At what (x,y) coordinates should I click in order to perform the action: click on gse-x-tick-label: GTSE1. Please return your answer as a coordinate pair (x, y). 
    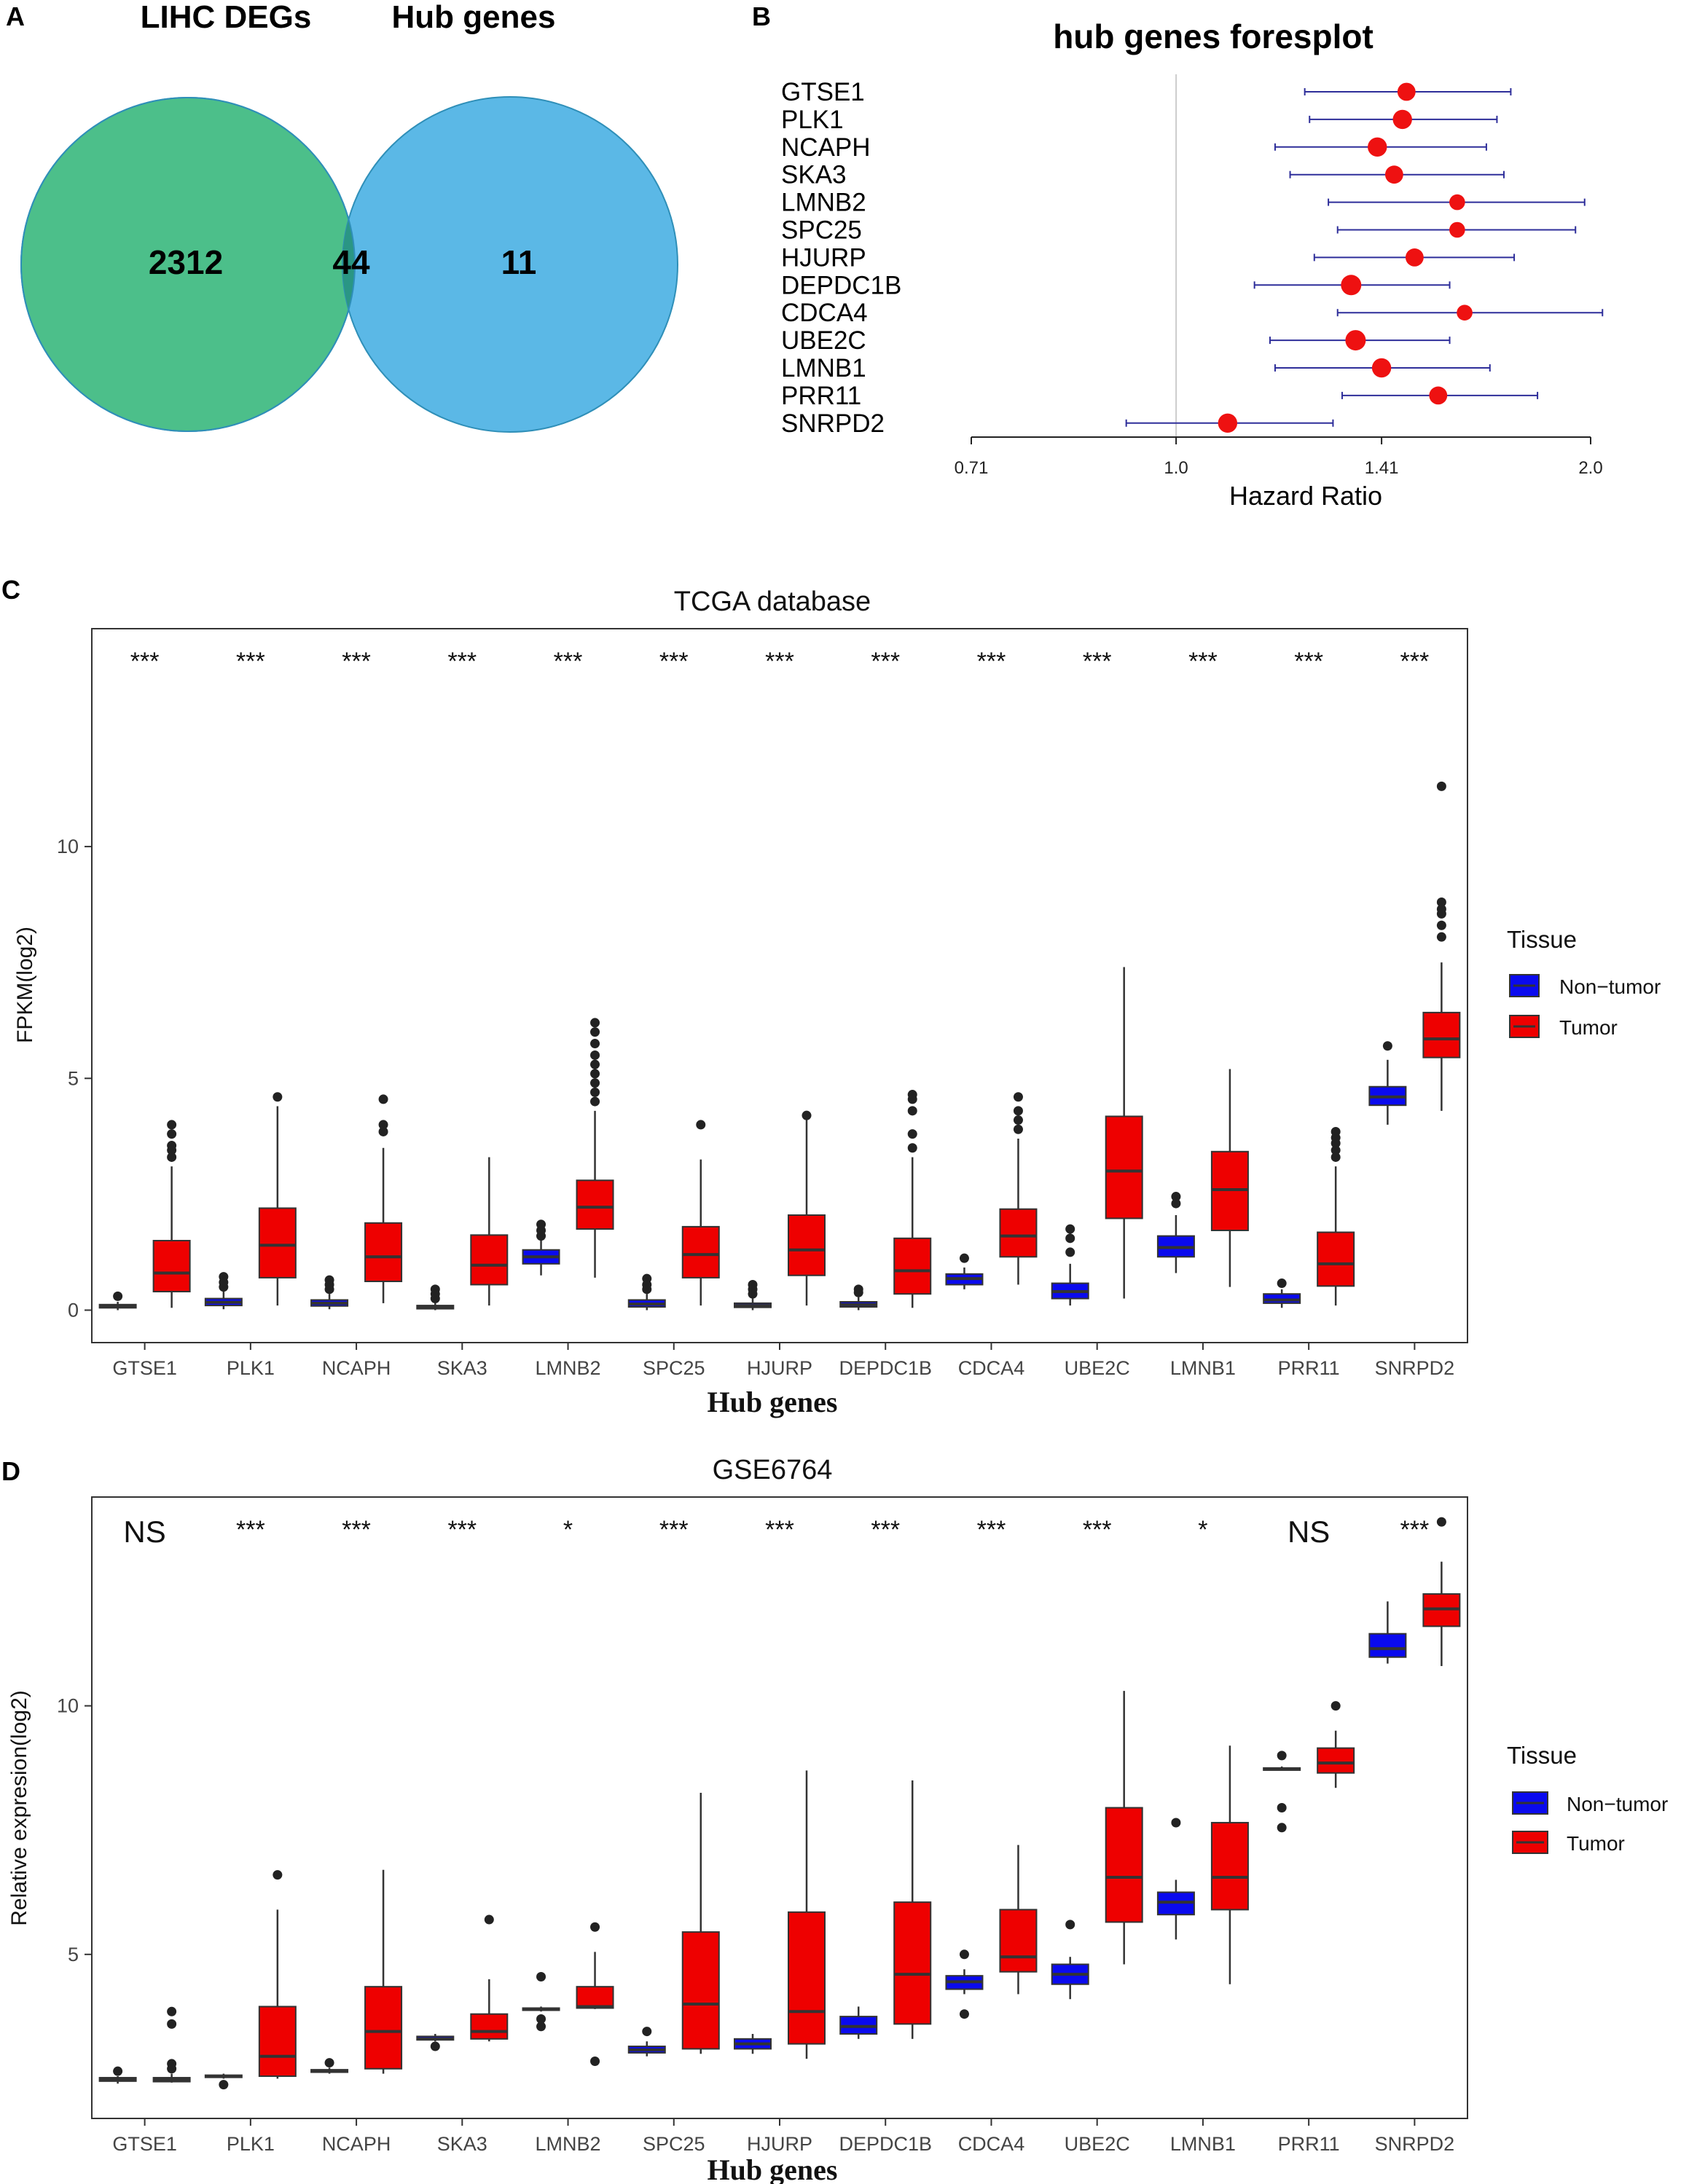
    Looking at the image, I should click on (144, 2144).